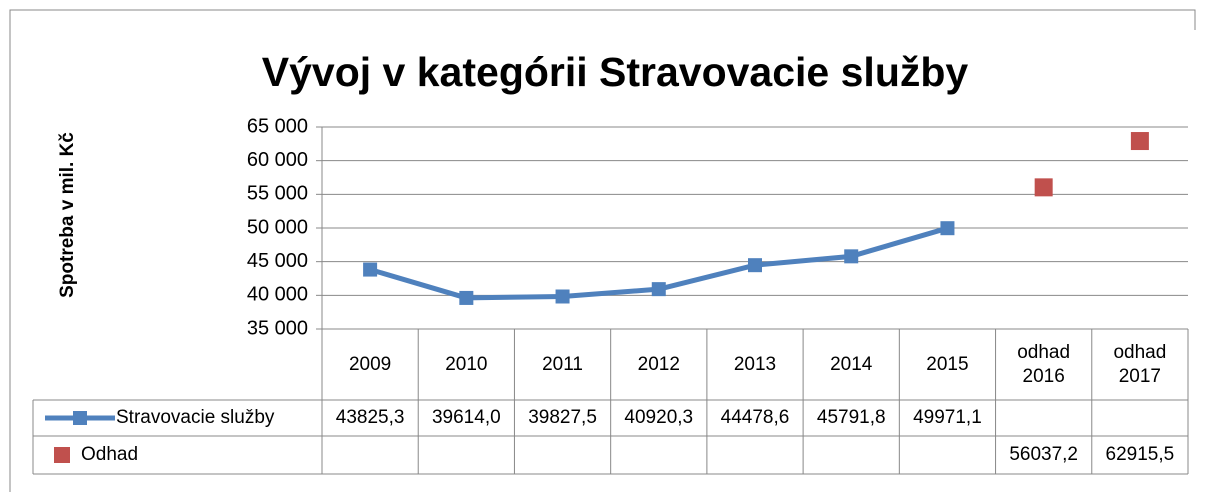  What do you see at coordinates (755, 418) in the screenshot?
I see `data-table-value: 44478,6` at bounding box center [755, 418].